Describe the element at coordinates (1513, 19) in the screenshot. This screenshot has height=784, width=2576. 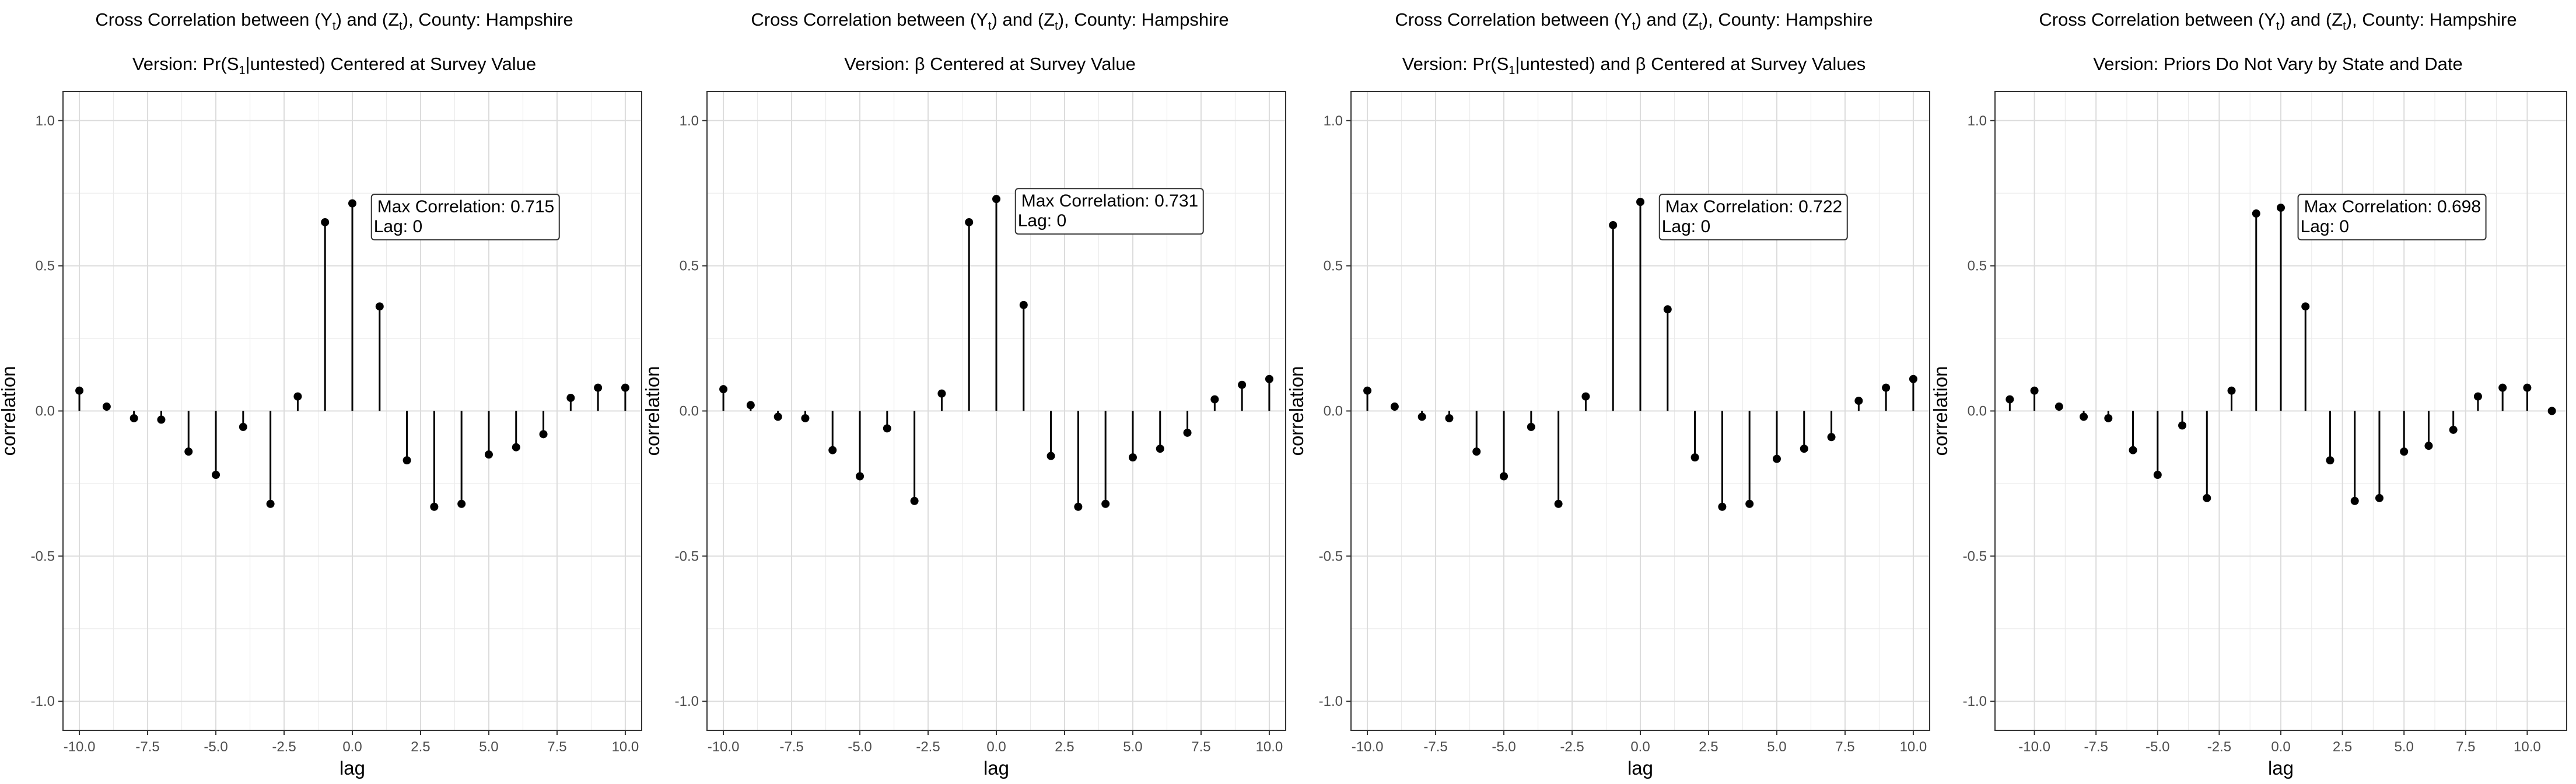
I see `title-text-part: Cross Correlation between (Y` at that location.